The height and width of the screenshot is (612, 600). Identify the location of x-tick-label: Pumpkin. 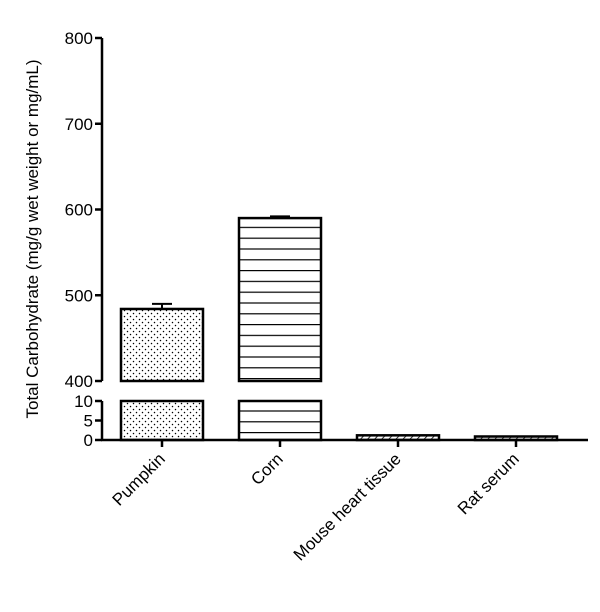
(139, 479).